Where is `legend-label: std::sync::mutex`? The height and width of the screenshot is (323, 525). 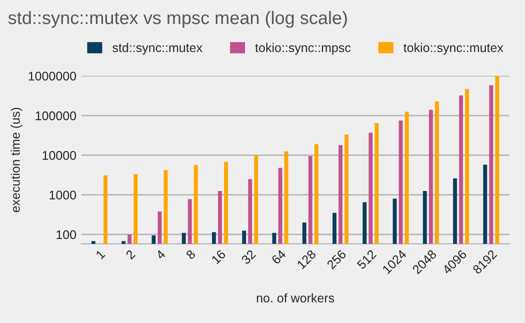
legend-label: std::sync::mutex is located at coordinates (157, 48).